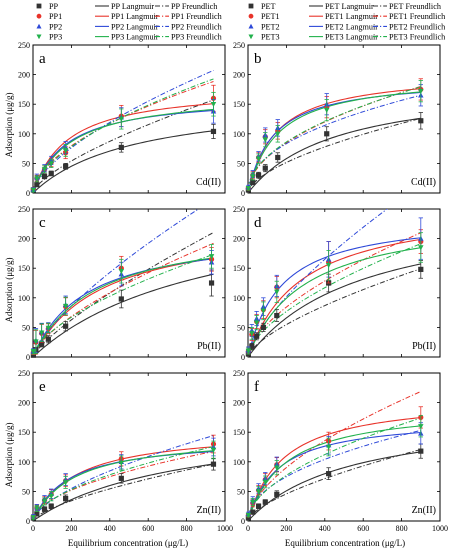 Image resolution: width=456 pixels, height=550 pixels. What do you see at coordinates (123, 307) in the screenshot?
I see `langmuir-curve-pp1` at bounding box center [123, 307].